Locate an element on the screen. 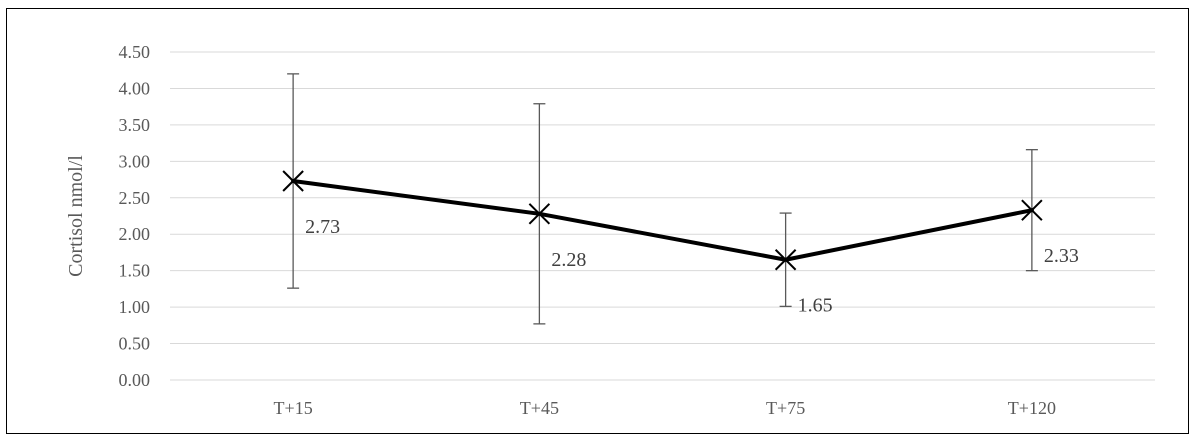  x-tick-labels: T+15 T+45 T+75 T+120 is located at coordinates (665, 408).